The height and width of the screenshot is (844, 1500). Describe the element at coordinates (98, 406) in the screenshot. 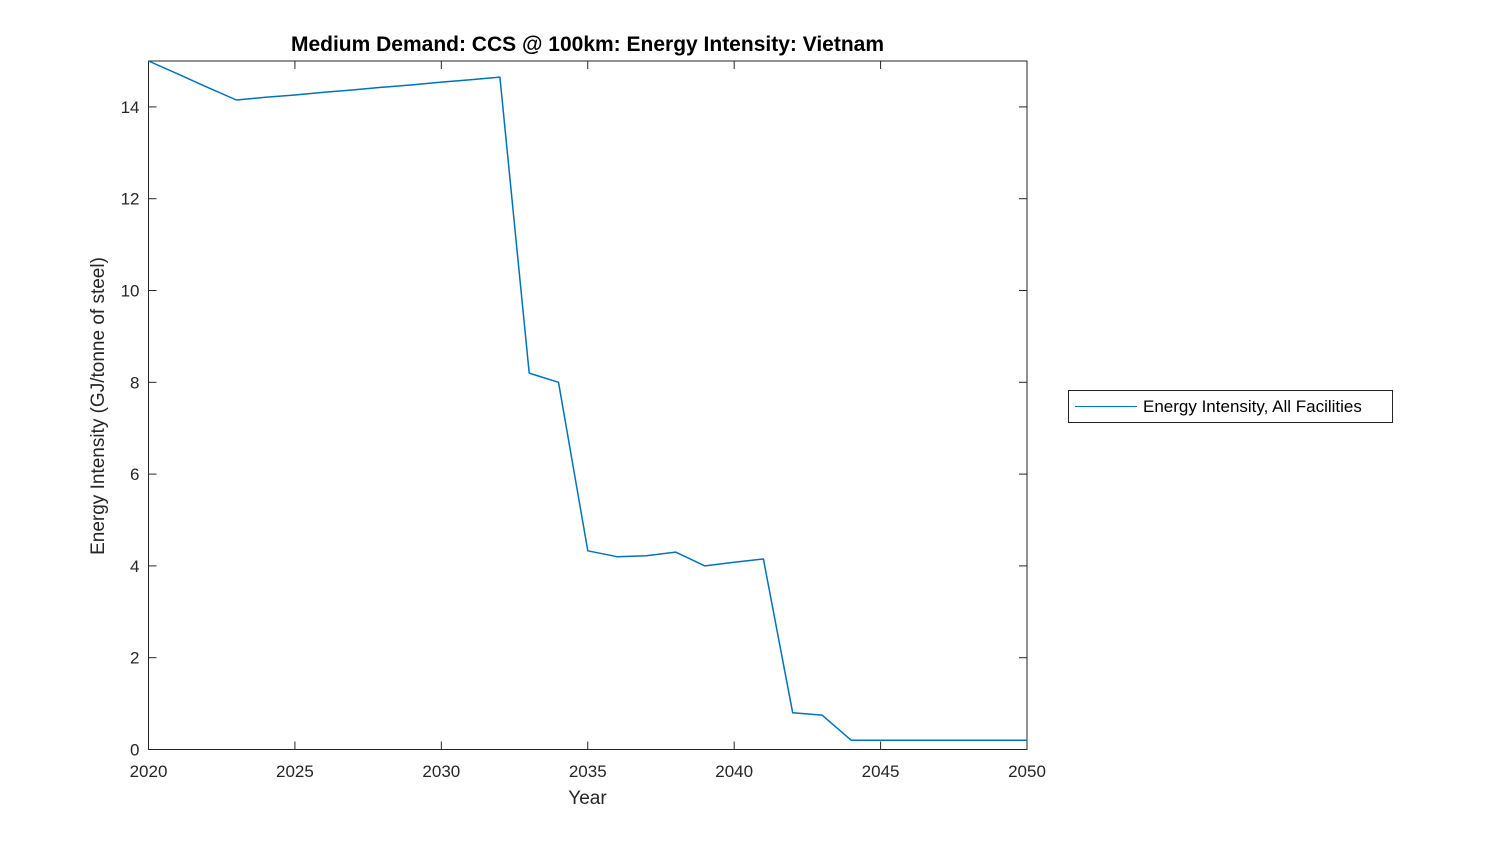

I see `y-axis-label: Energy Intensity (GJ/tonne of steel)` at that location.